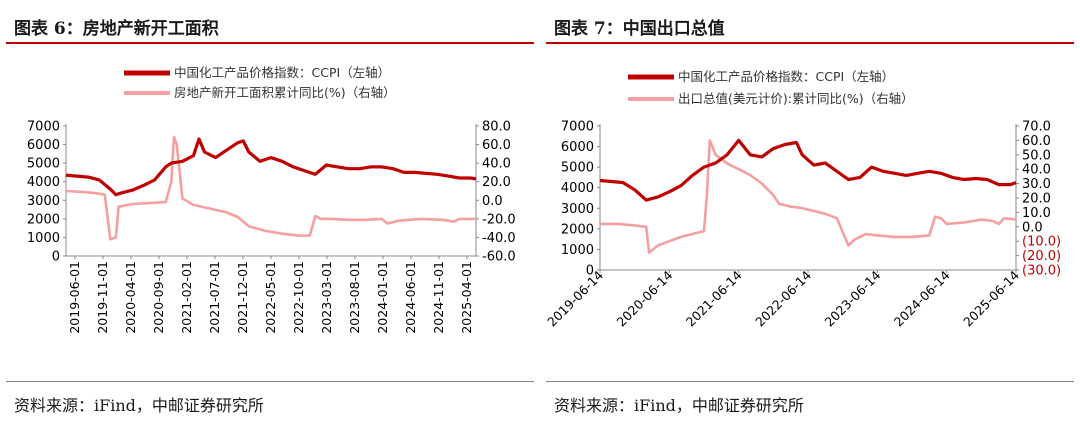  I want to click on x-tick-label: 2019-11-01, so click(102, 297).